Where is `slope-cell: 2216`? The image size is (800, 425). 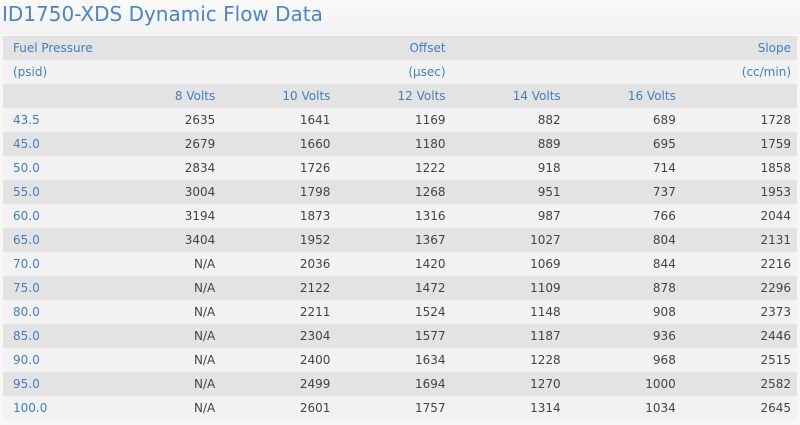 slope-cell: 2216 is located at coordinates (775, 264).